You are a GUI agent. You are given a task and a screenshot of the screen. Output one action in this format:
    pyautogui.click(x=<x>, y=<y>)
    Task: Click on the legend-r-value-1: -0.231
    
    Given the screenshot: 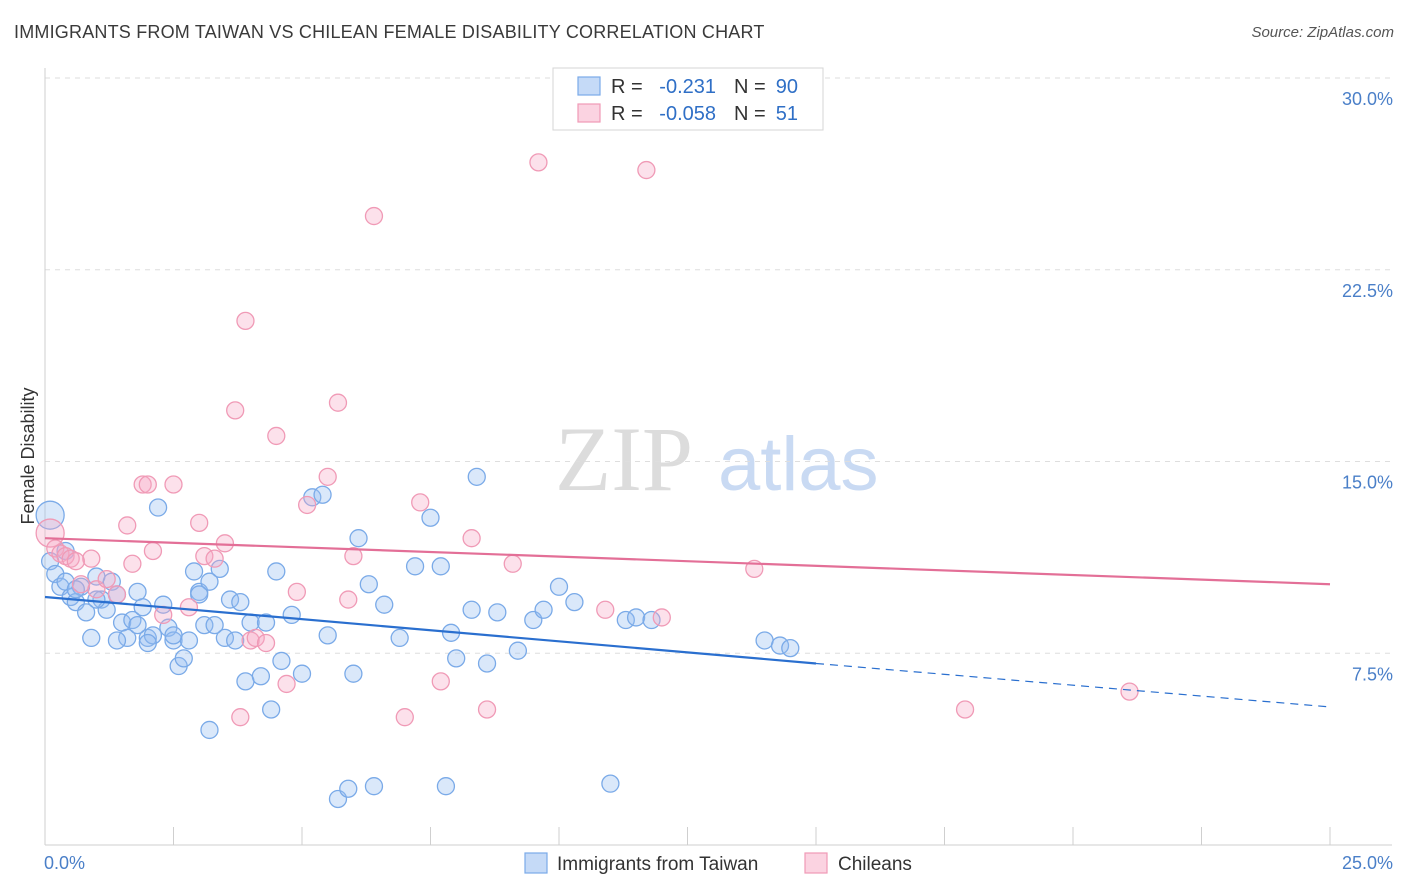 What is the action you would take?
    pyautogui.click(x=687, y=87)
    